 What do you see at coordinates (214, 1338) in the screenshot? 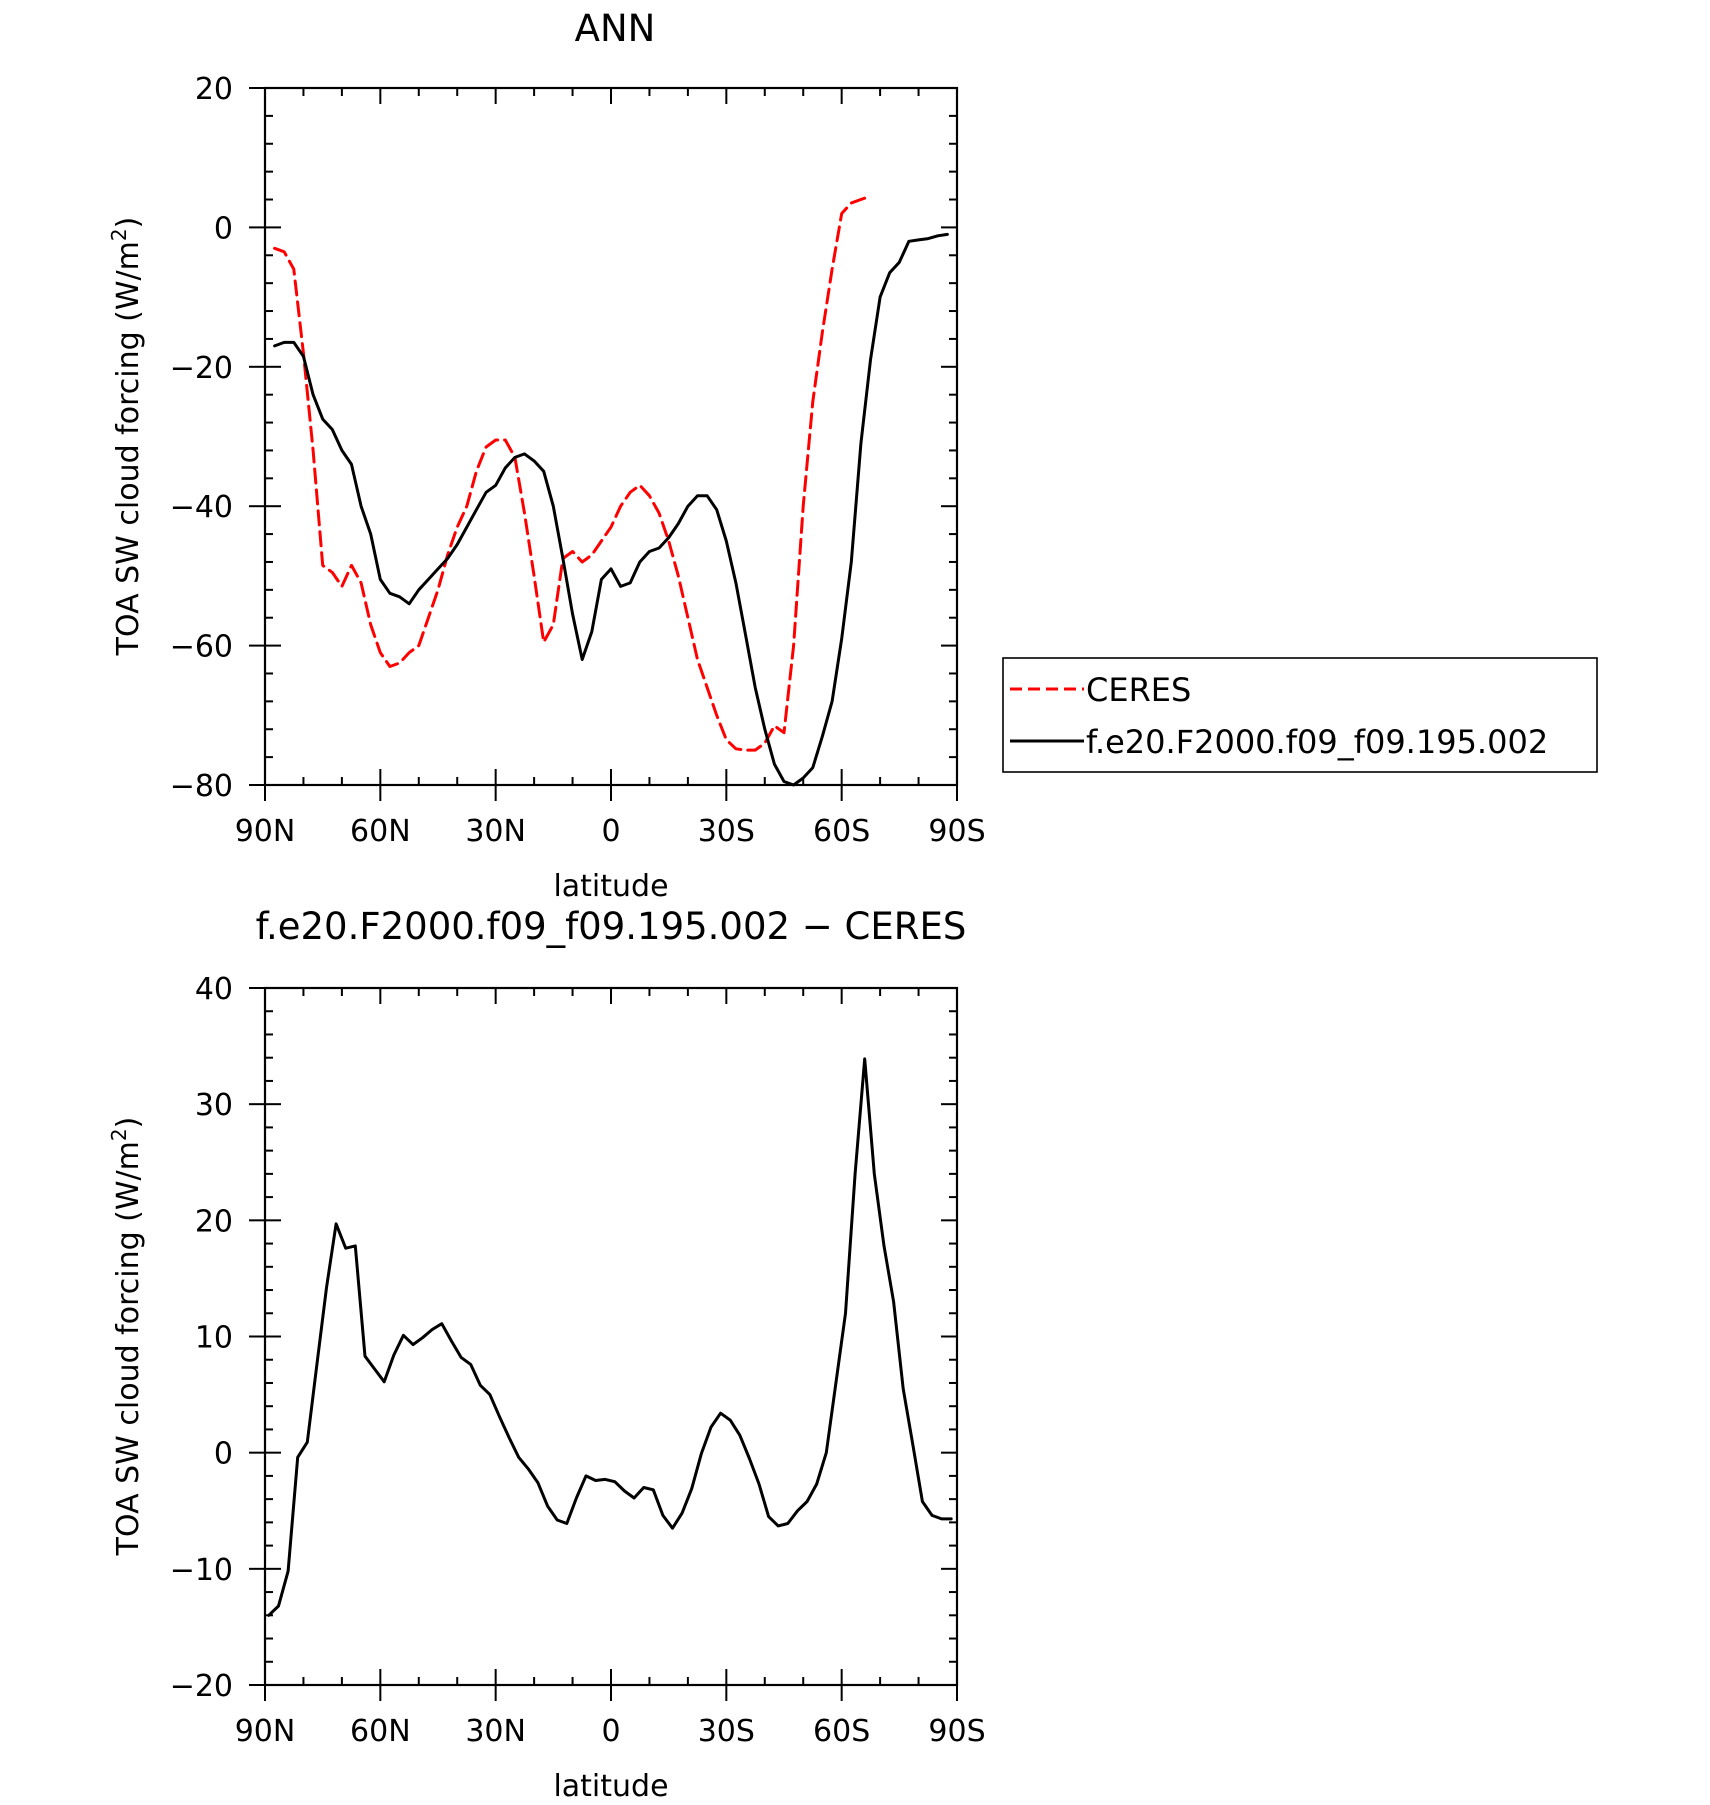
I see `y-tick-label: 10` at bounding box center [214, 1338].